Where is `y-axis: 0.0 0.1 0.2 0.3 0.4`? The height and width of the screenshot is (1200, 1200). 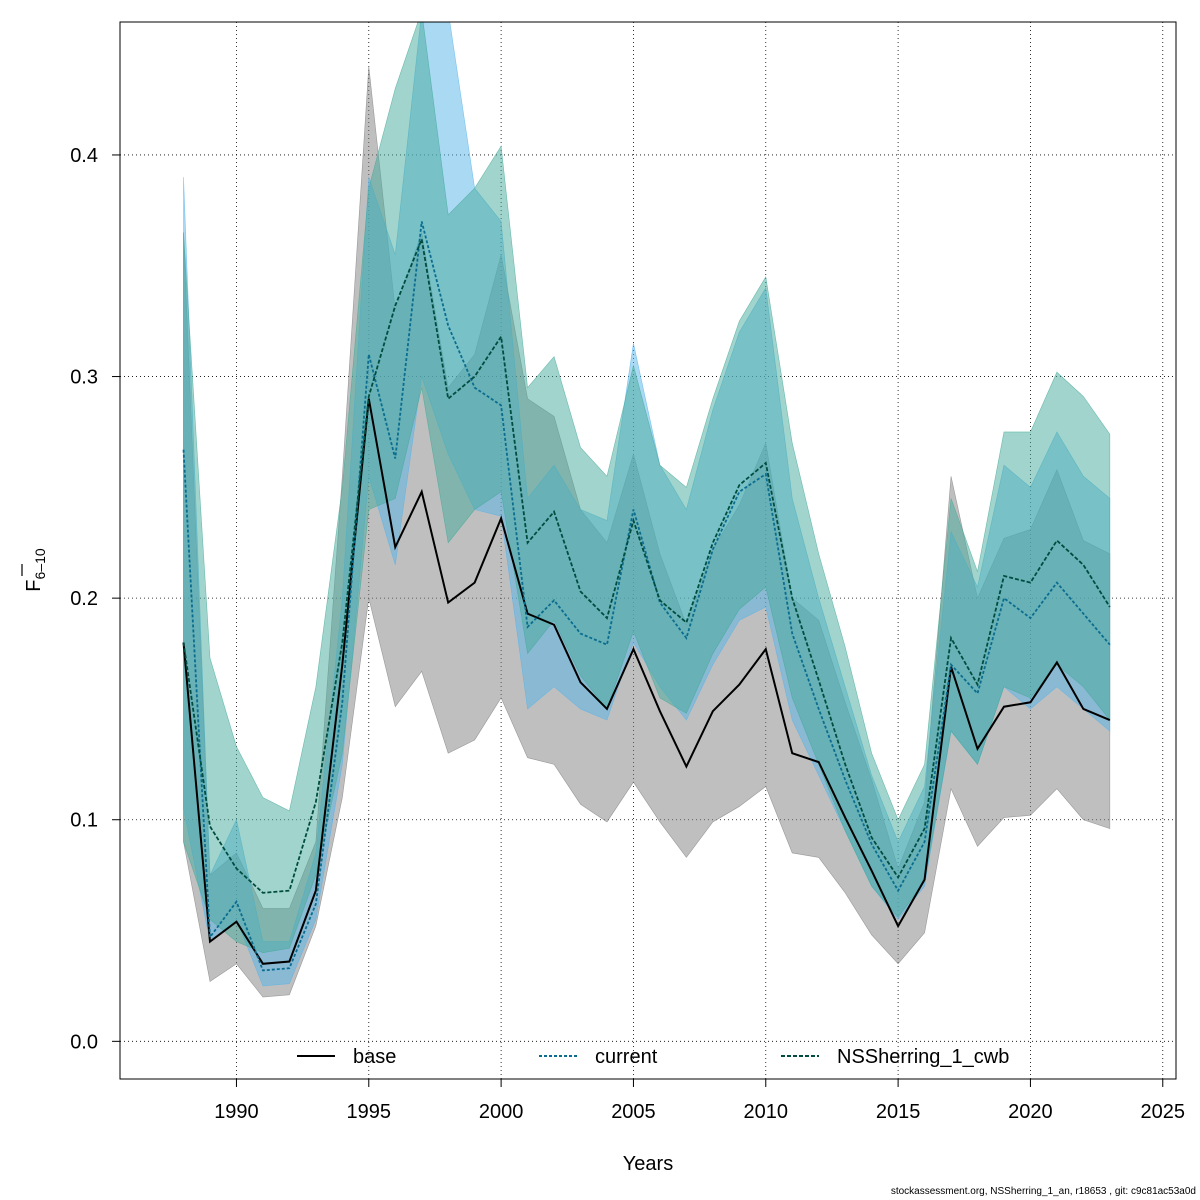
y-axis: 0.0 0.1 0.2 0.3 0.4 is located at coordinates (95, 599).